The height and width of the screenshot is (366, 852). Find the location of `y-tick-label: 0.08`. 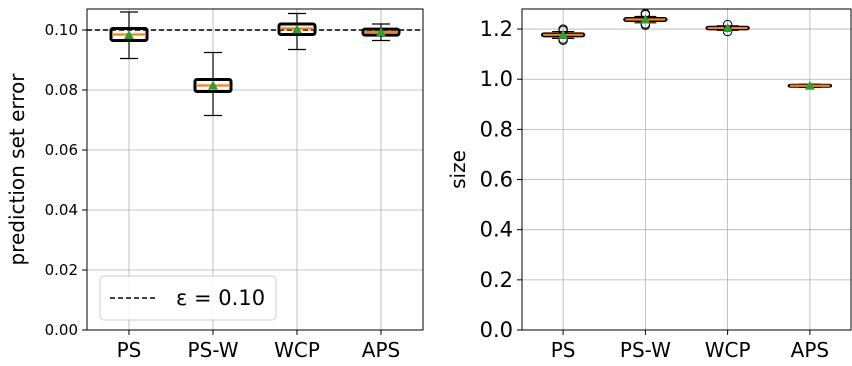

y-tick-label: 0.08 is located at coordinates (61, 90).